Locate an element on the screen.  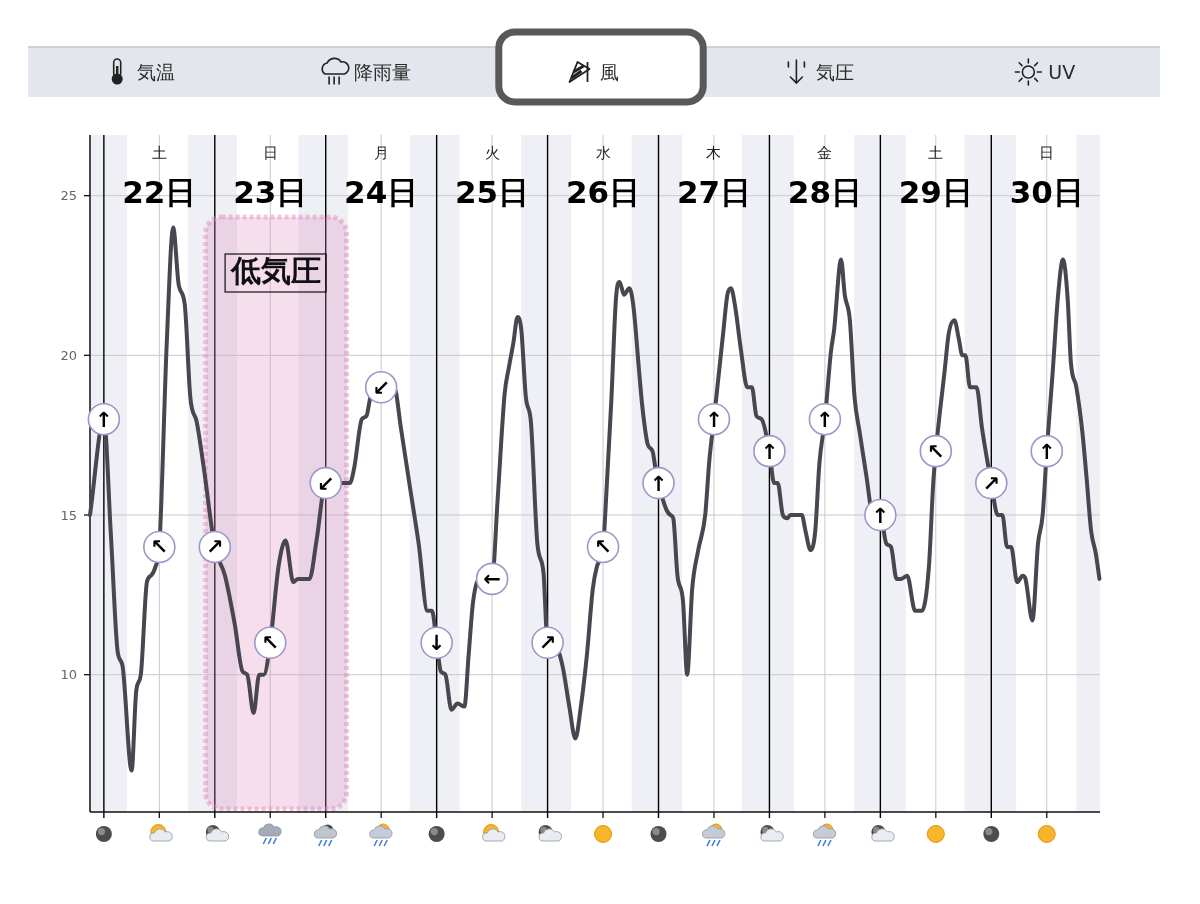
annotation: ← is located at coordinates (492, 579).